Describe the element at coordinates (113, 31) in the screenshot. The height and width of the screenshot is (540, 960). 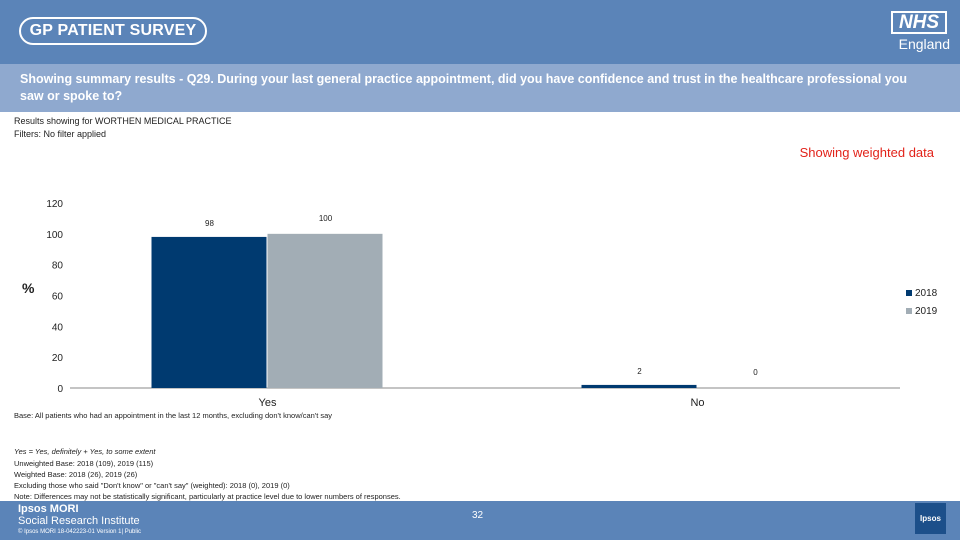
I see `gp-patient-survey-logo: GP PATIENT SURVEY` at that location.